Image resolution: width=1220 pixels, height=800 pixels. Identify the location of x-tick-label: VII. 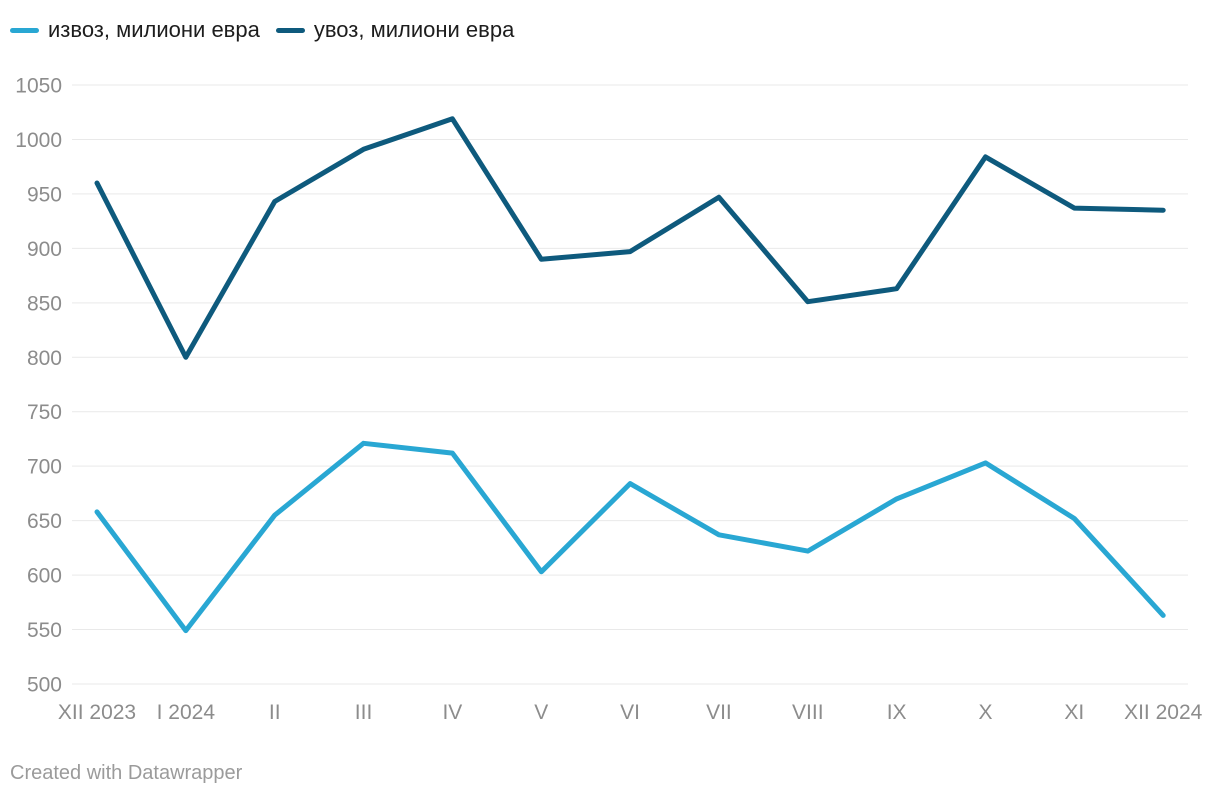
(719, 712).